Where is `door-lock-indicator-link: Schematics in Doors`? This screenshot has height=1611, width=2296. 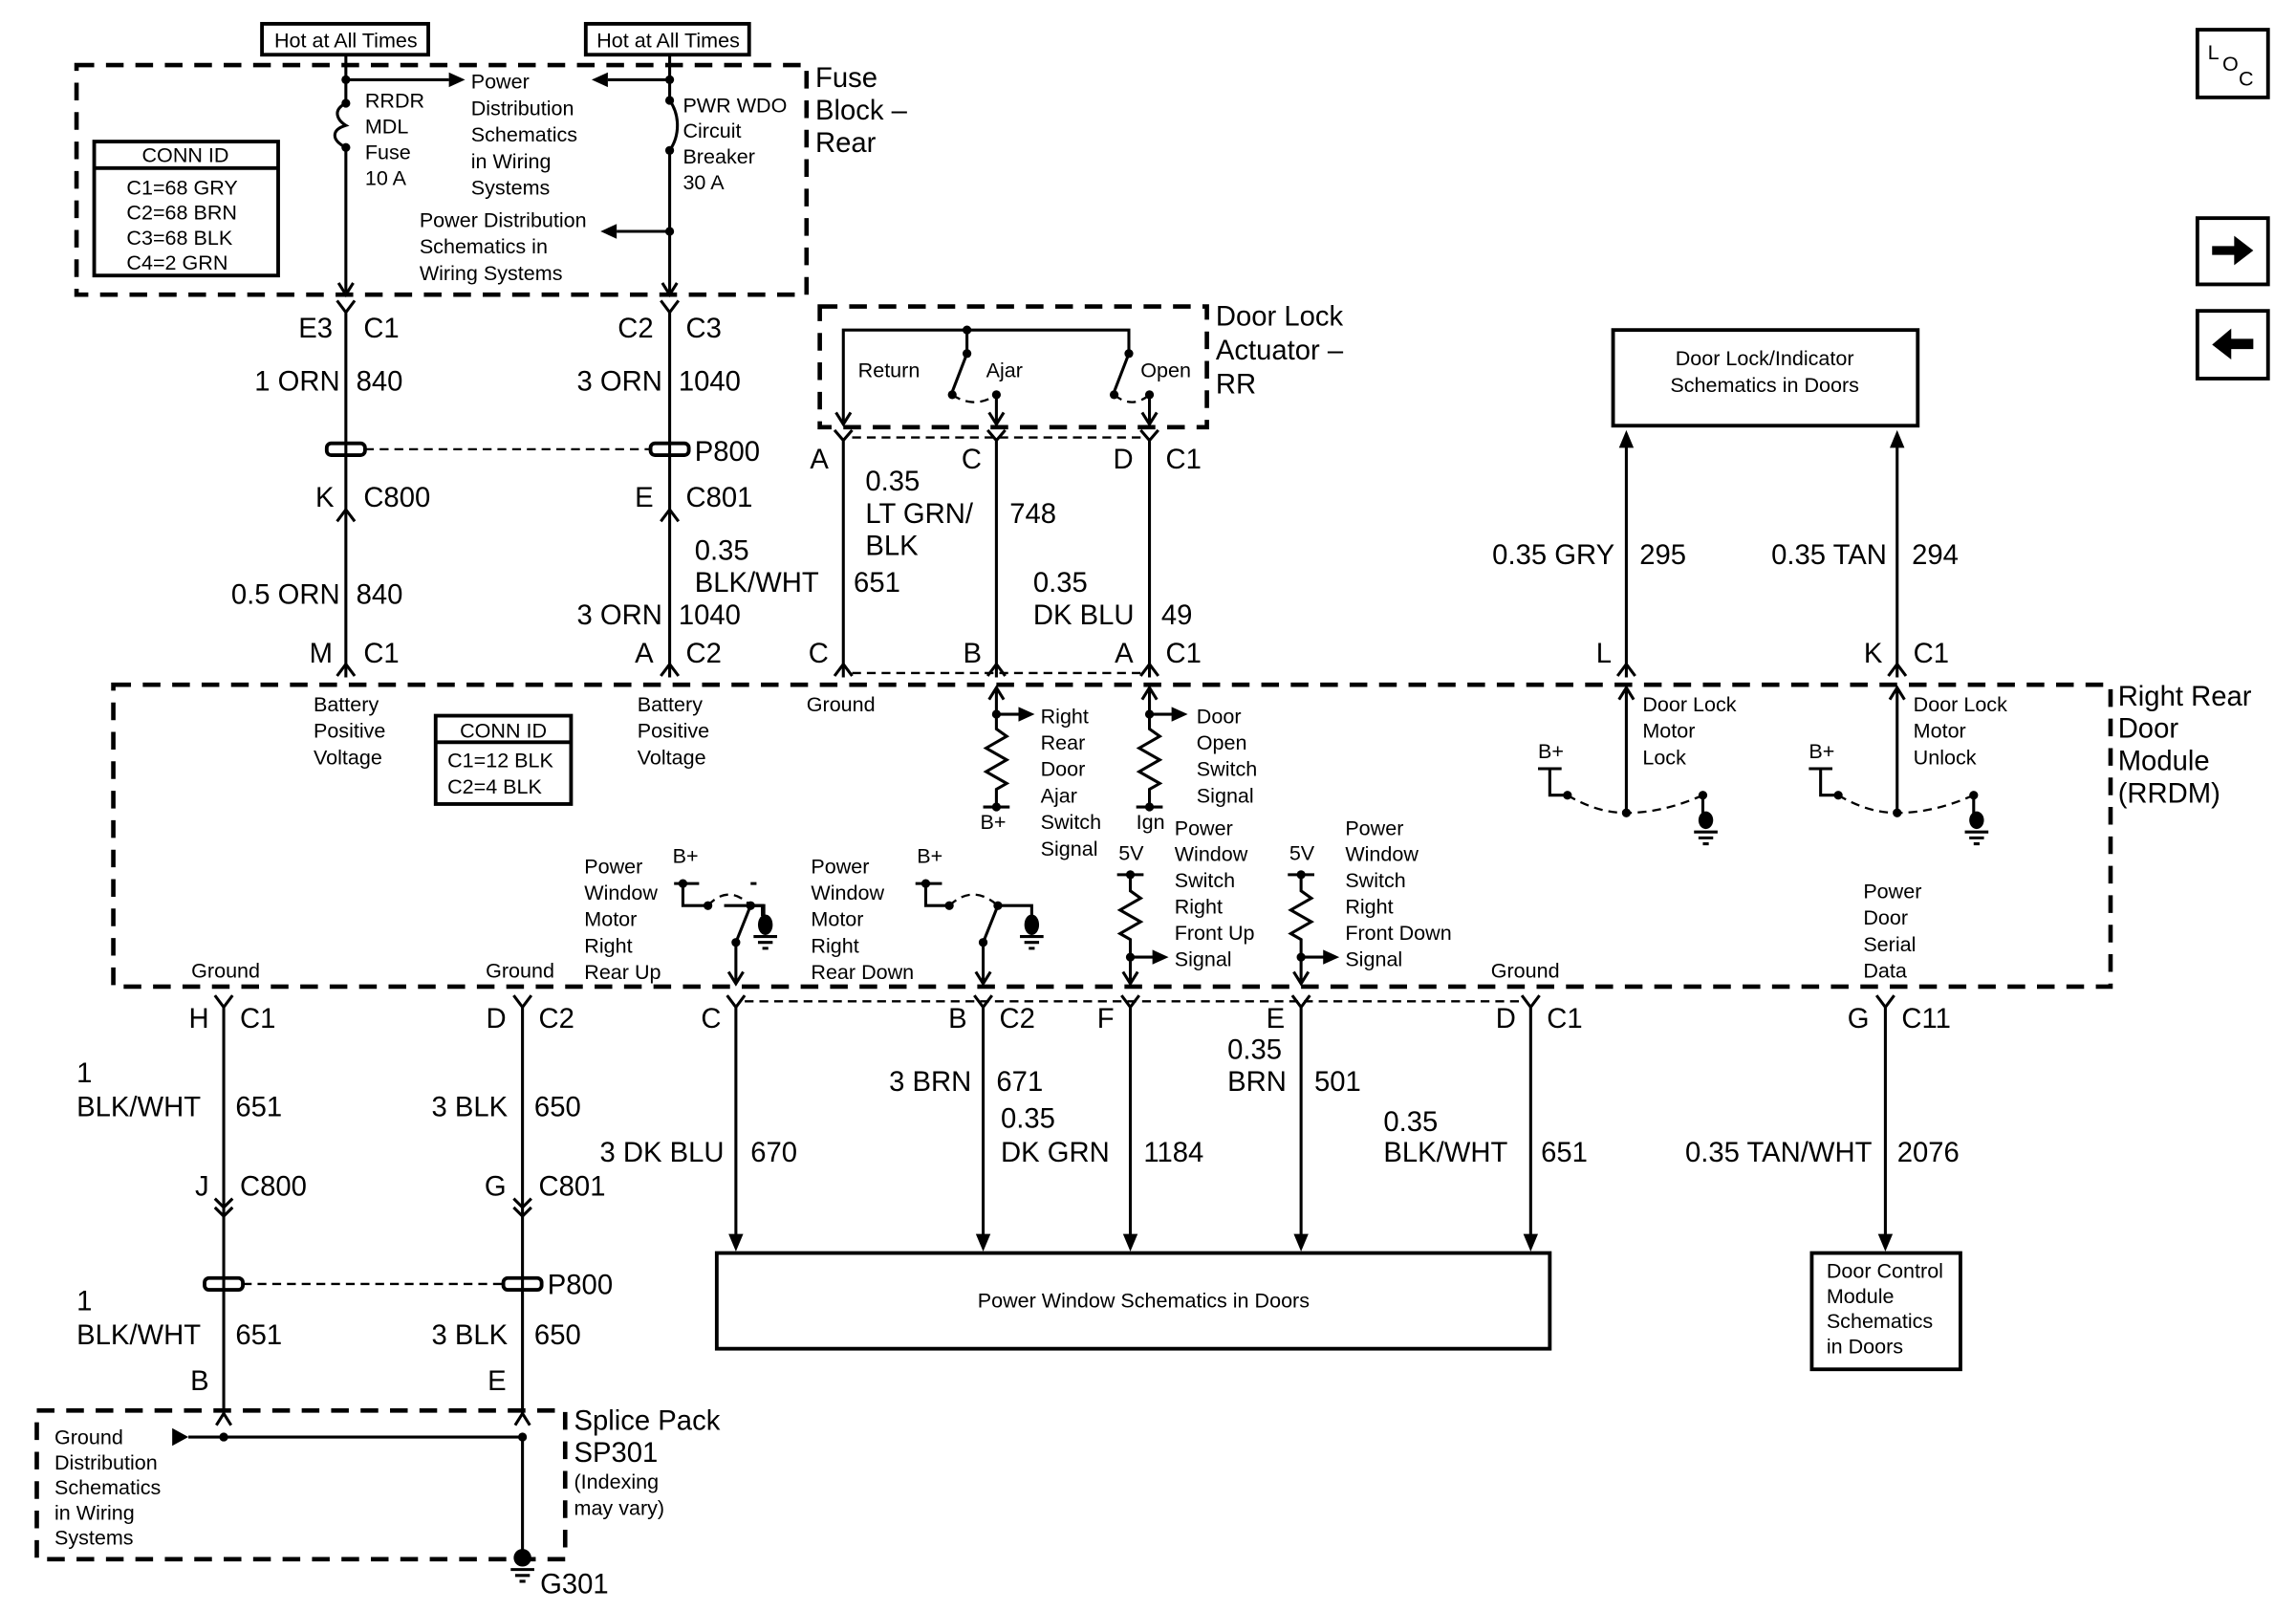
door-lock-indicator-link: Schematics in Doors is located at coordinates (1764, 385).